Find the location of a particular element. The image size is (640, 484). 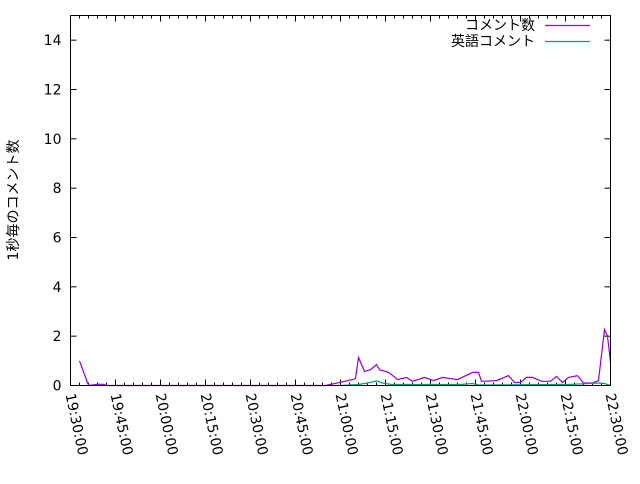

x-tick-label: 19:45:00 is located at coordinates (121, 424).